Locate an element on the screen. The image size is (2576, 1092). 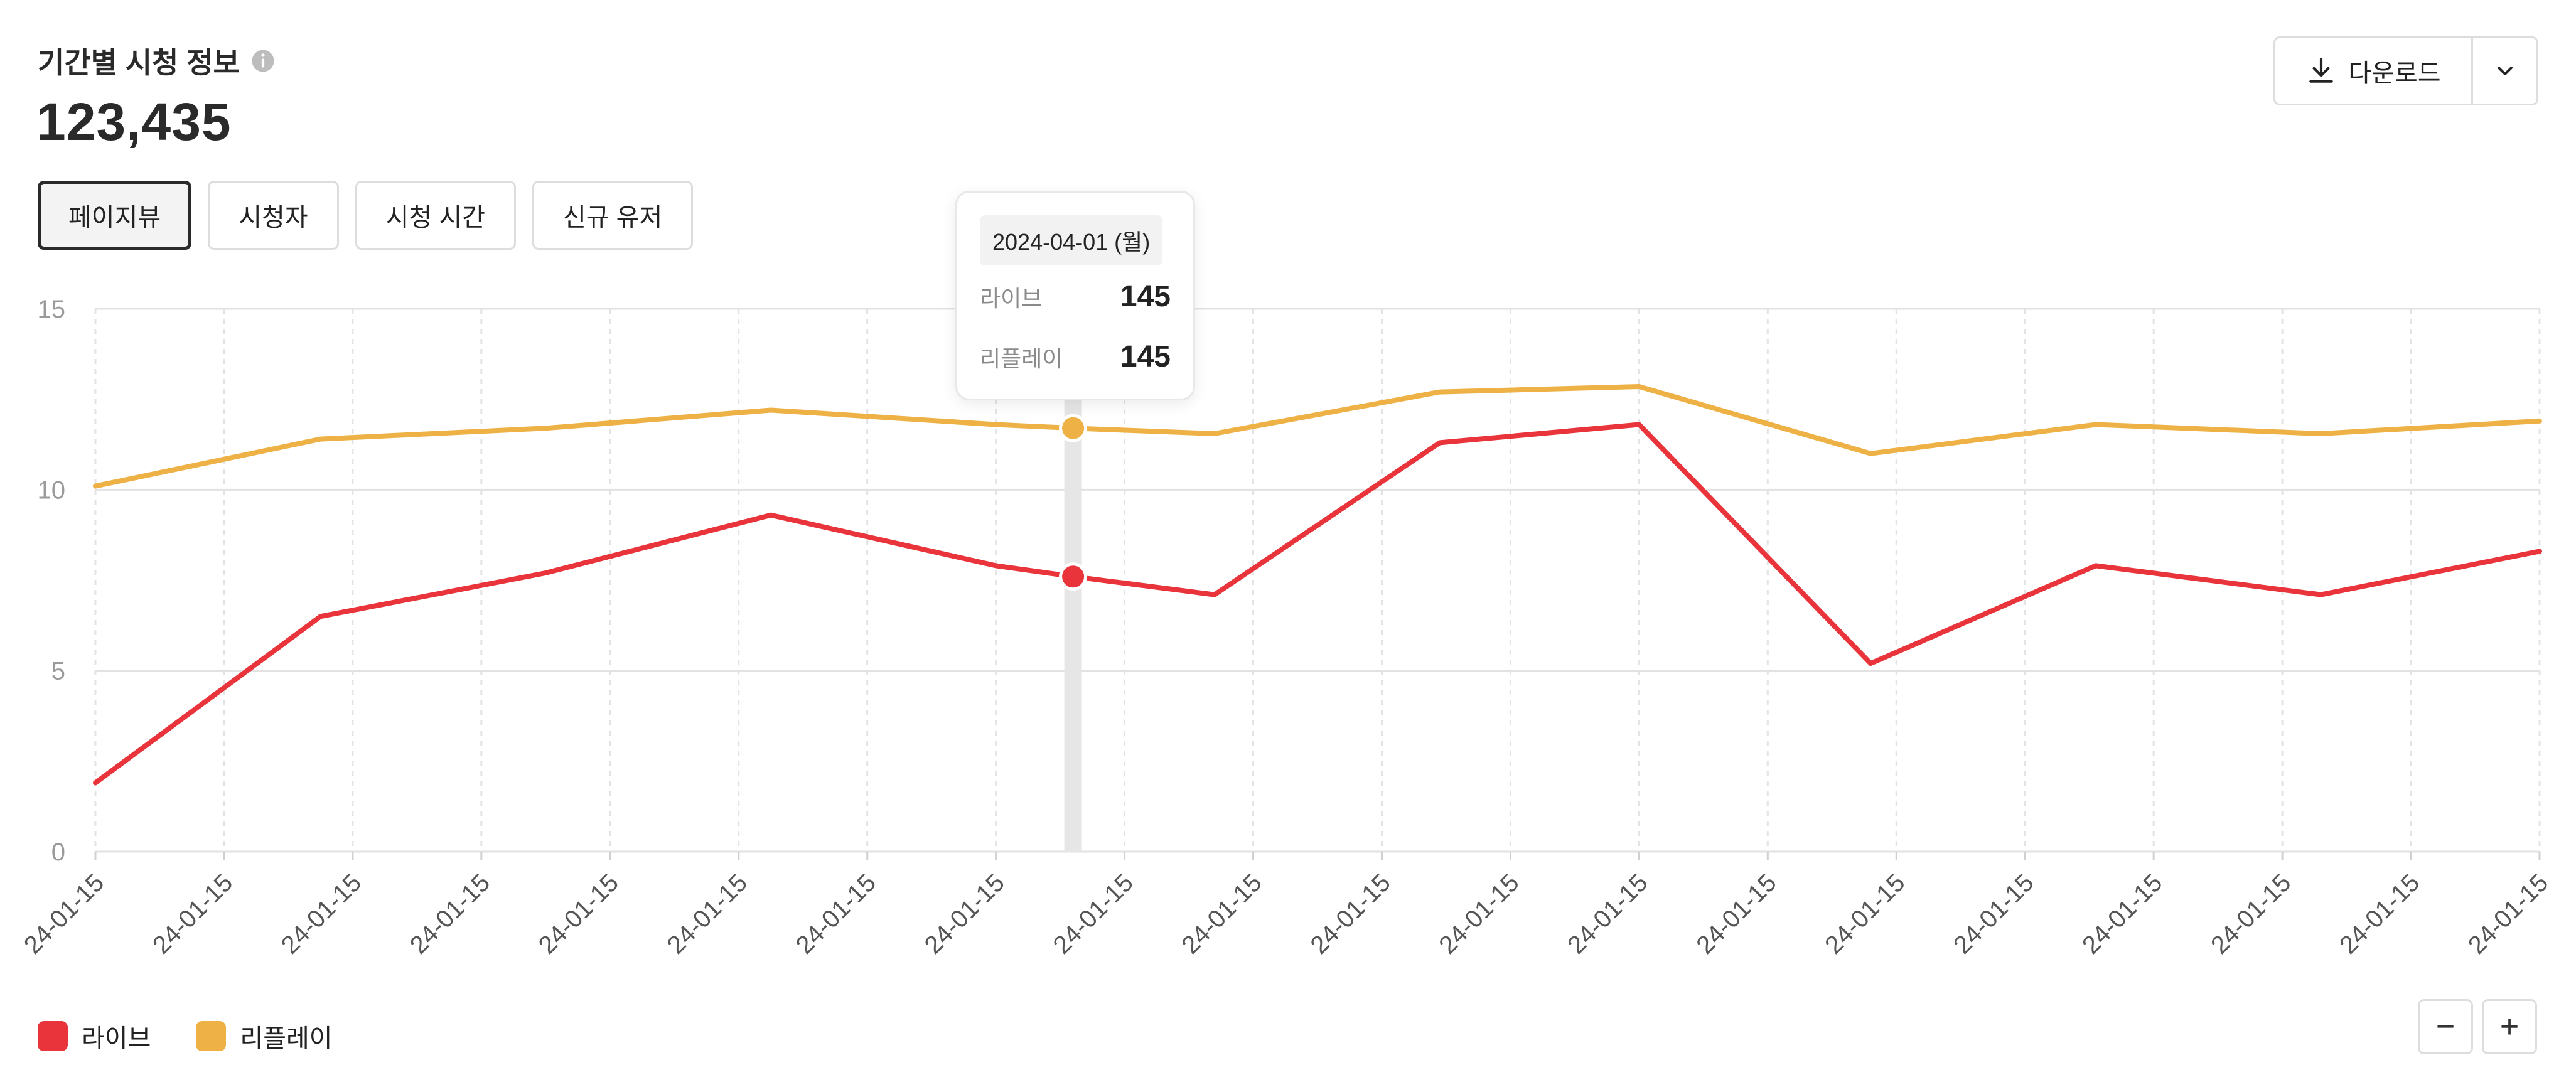
legend-item-live: 라이브 is located at coordinates (94, 1036).